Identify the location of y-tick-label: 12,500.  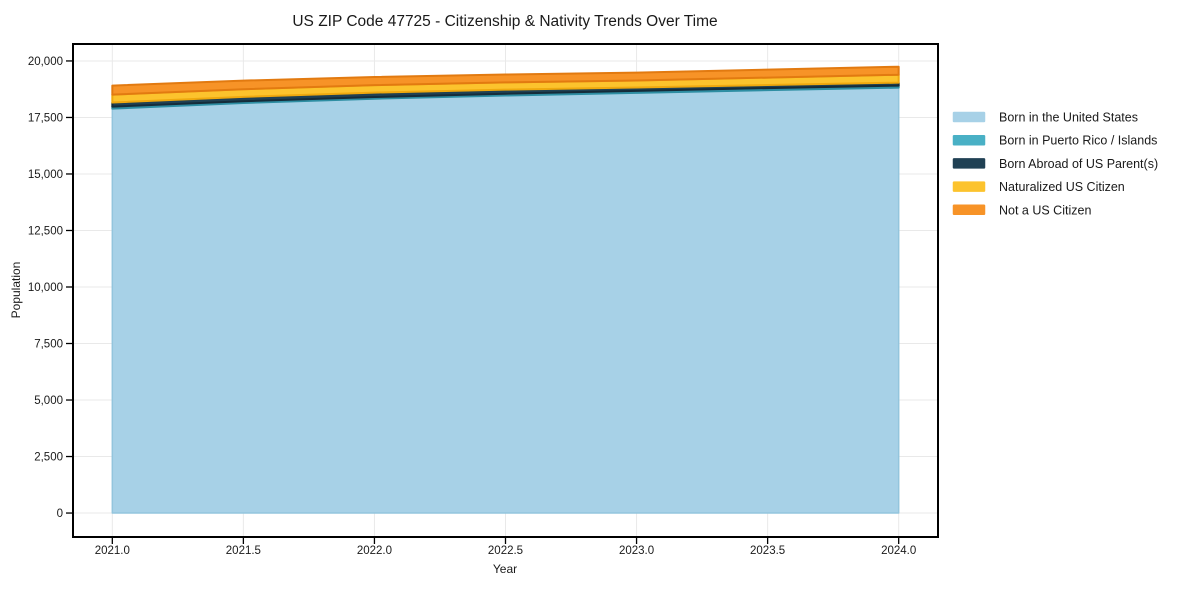
(45, 231).